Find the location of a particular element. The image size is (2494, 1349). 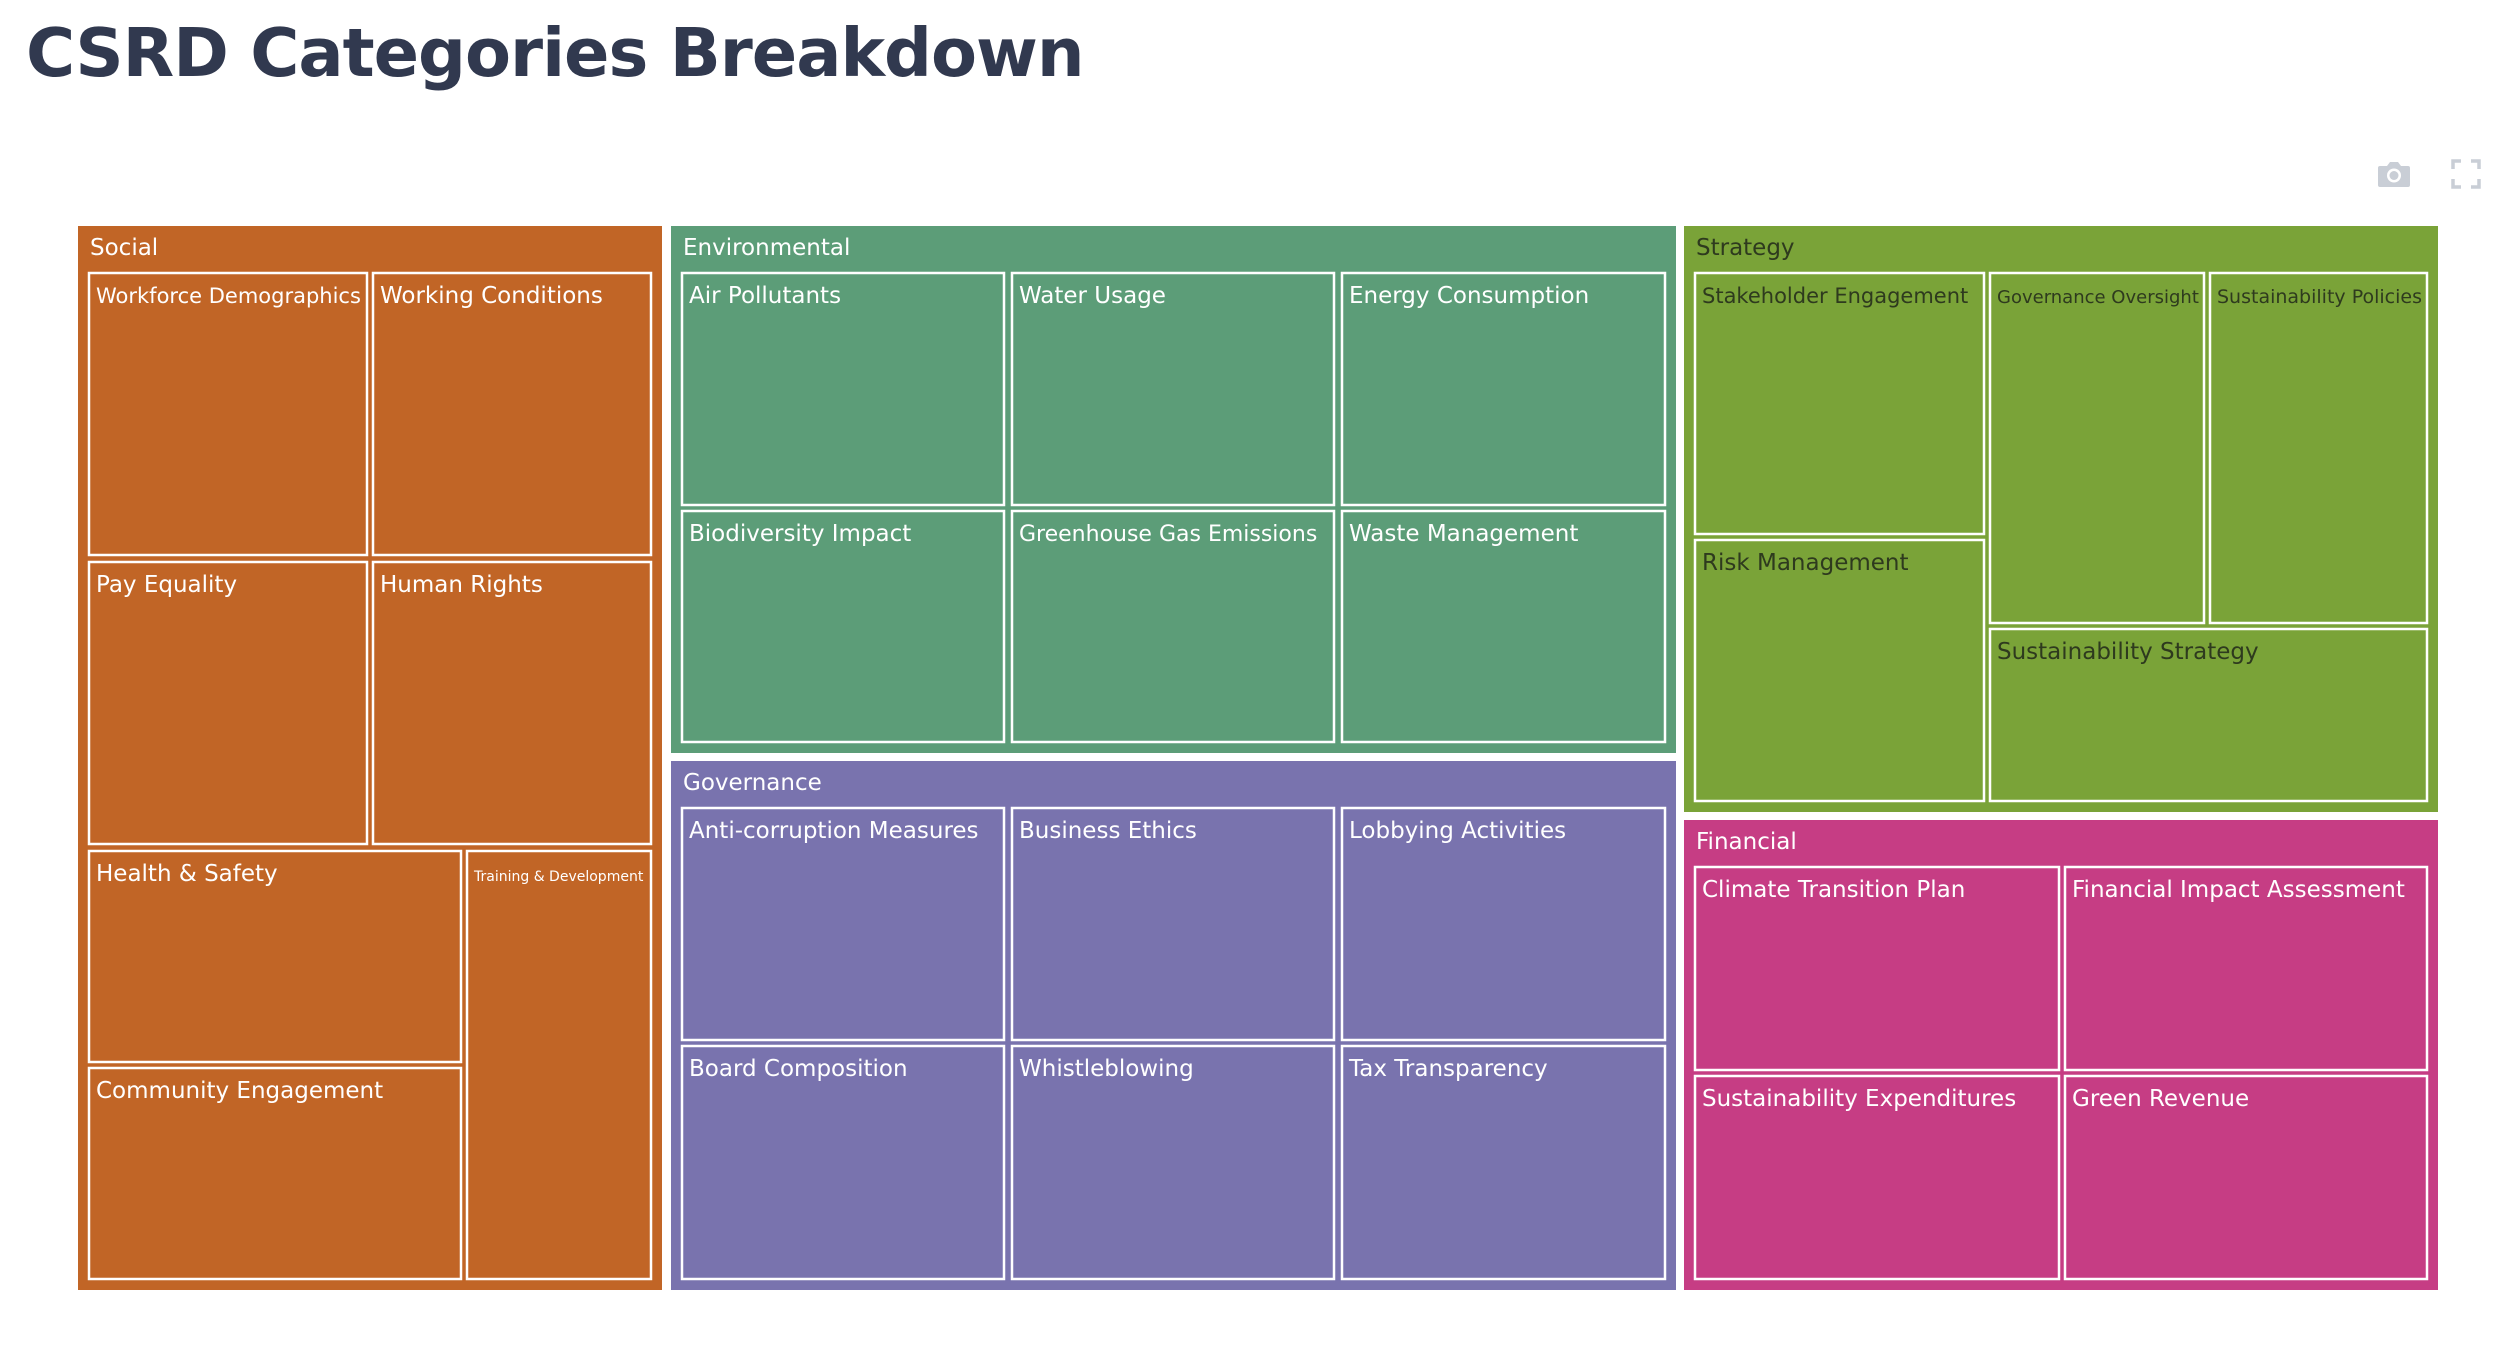

tile-board-composition is located at coordinates (843, 1162).